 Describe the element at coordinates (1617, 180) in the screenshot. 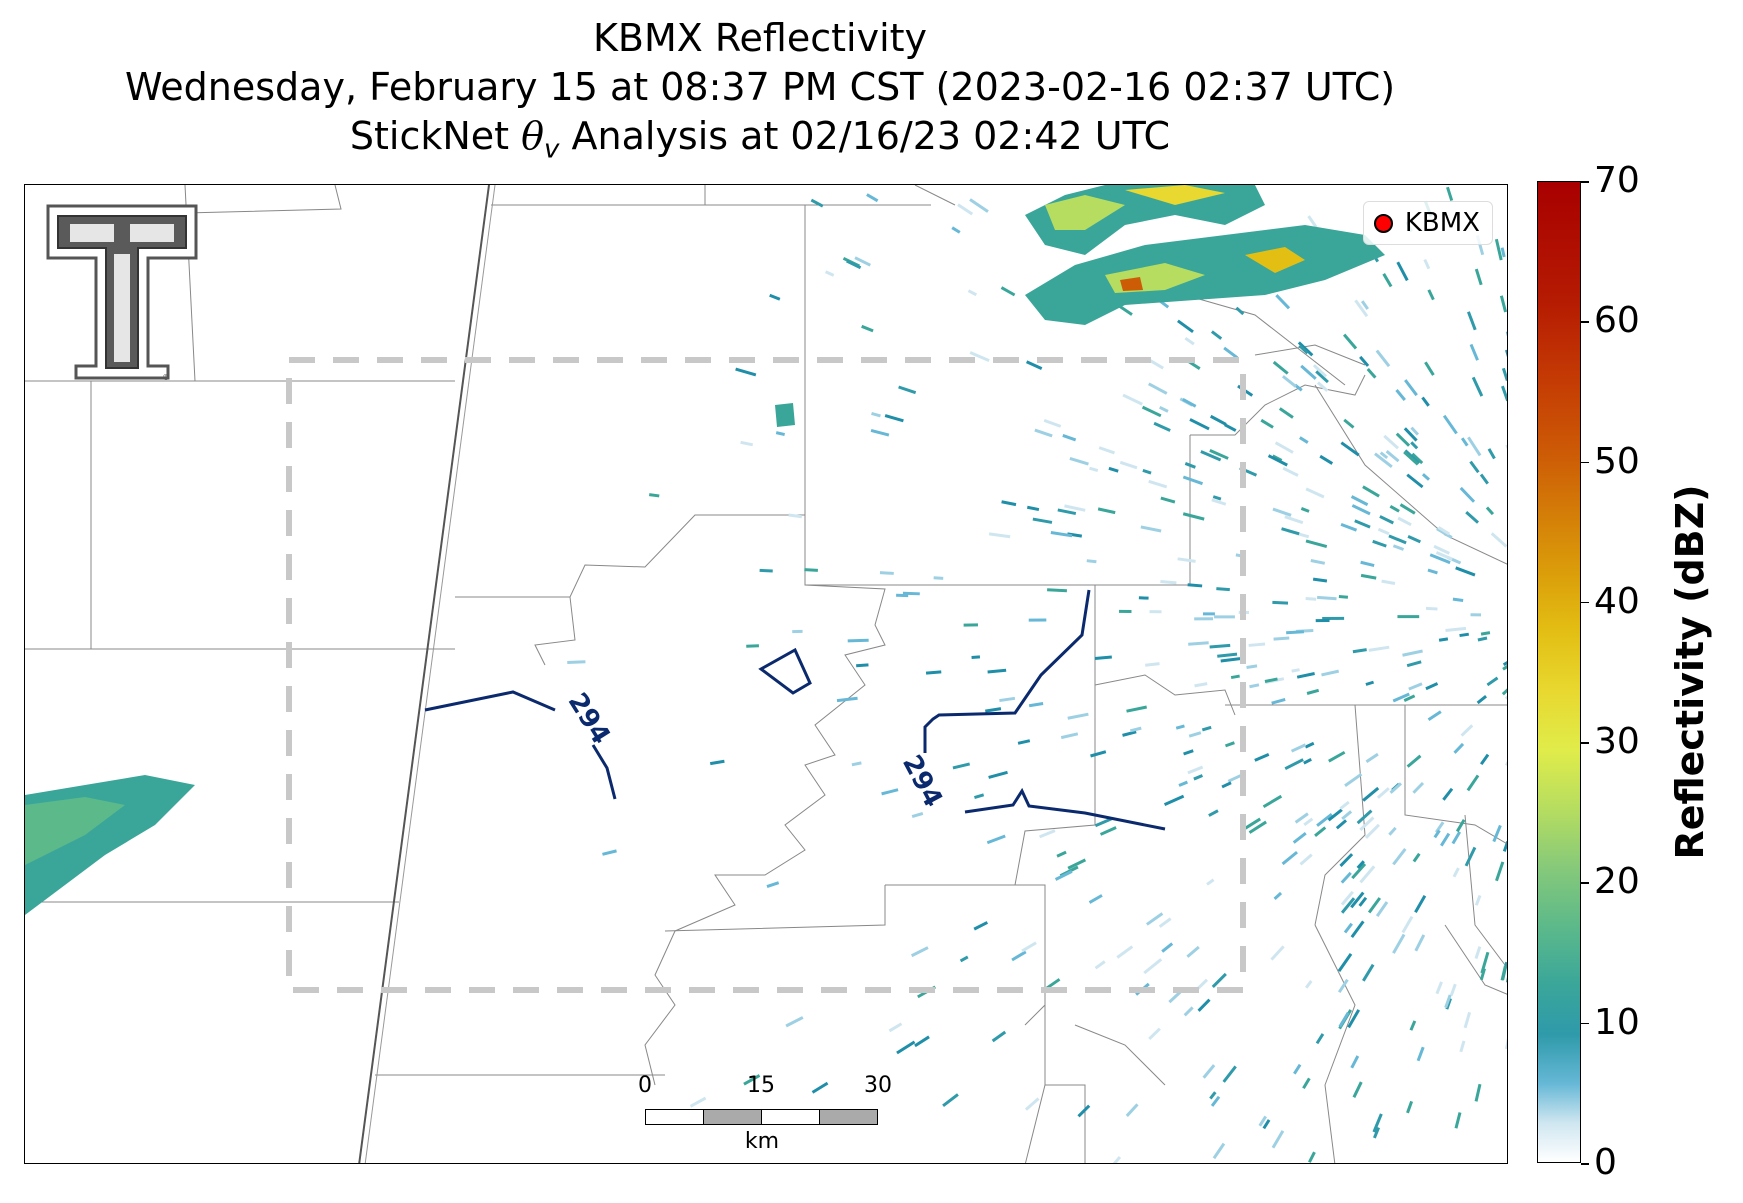

I see `colorbar-tick-label: 70` at that location.